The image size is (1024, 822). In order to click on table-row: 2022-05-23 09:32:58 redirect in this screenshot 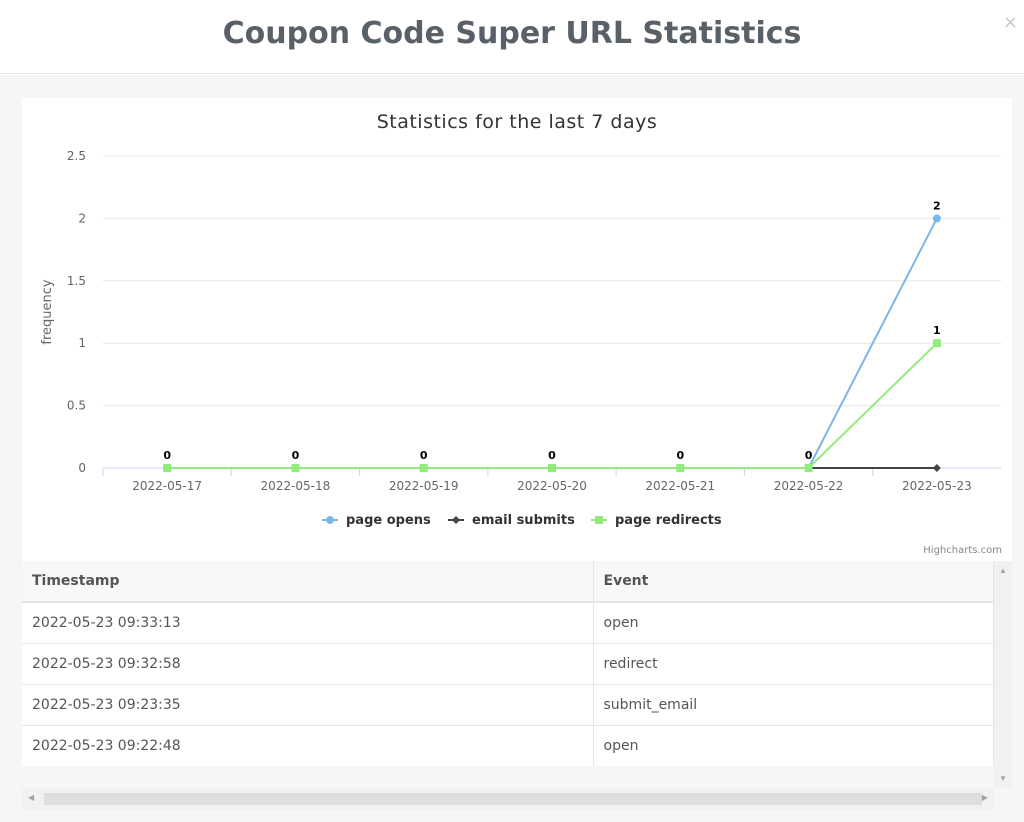, I will do `click(508, 664)`.